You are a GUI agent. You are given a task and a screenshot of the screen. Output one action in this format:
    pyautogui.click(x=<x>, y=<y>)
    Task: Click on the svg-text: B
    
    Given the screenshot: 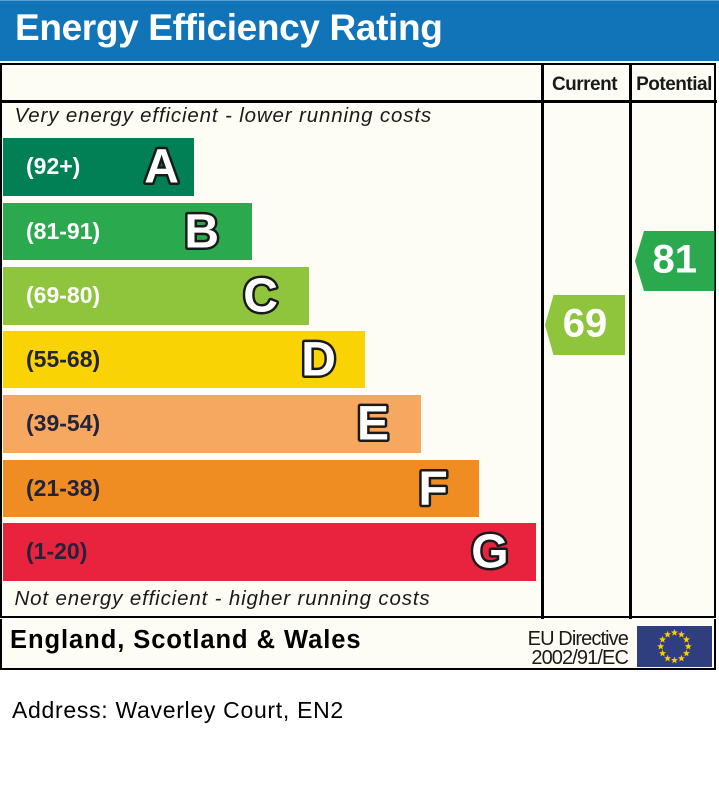 What is the action you would take?
    pyautogui.click(x=201, y=231)
    